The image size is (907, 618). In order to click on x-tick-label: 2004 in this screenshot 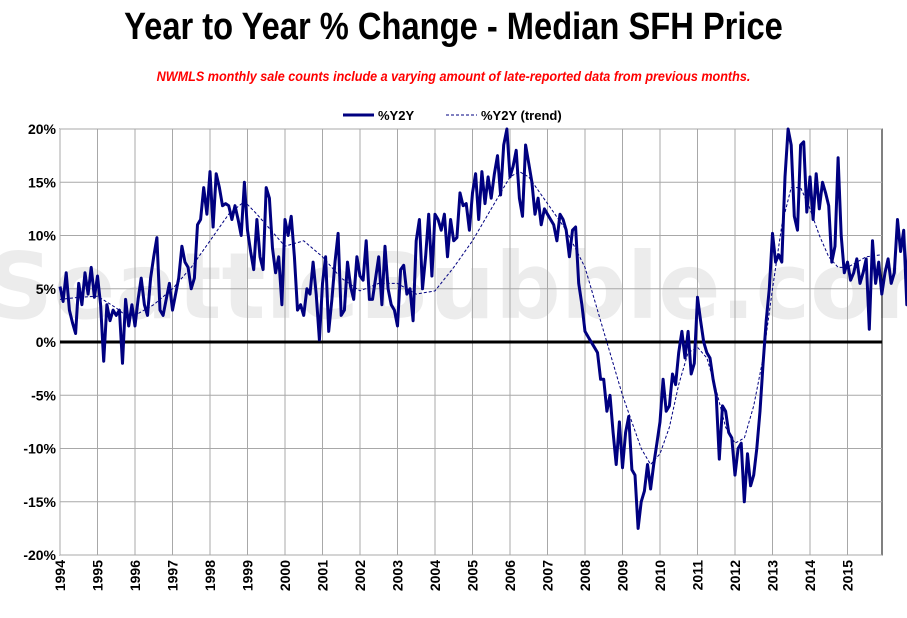, I will do `click(435, 575)`.